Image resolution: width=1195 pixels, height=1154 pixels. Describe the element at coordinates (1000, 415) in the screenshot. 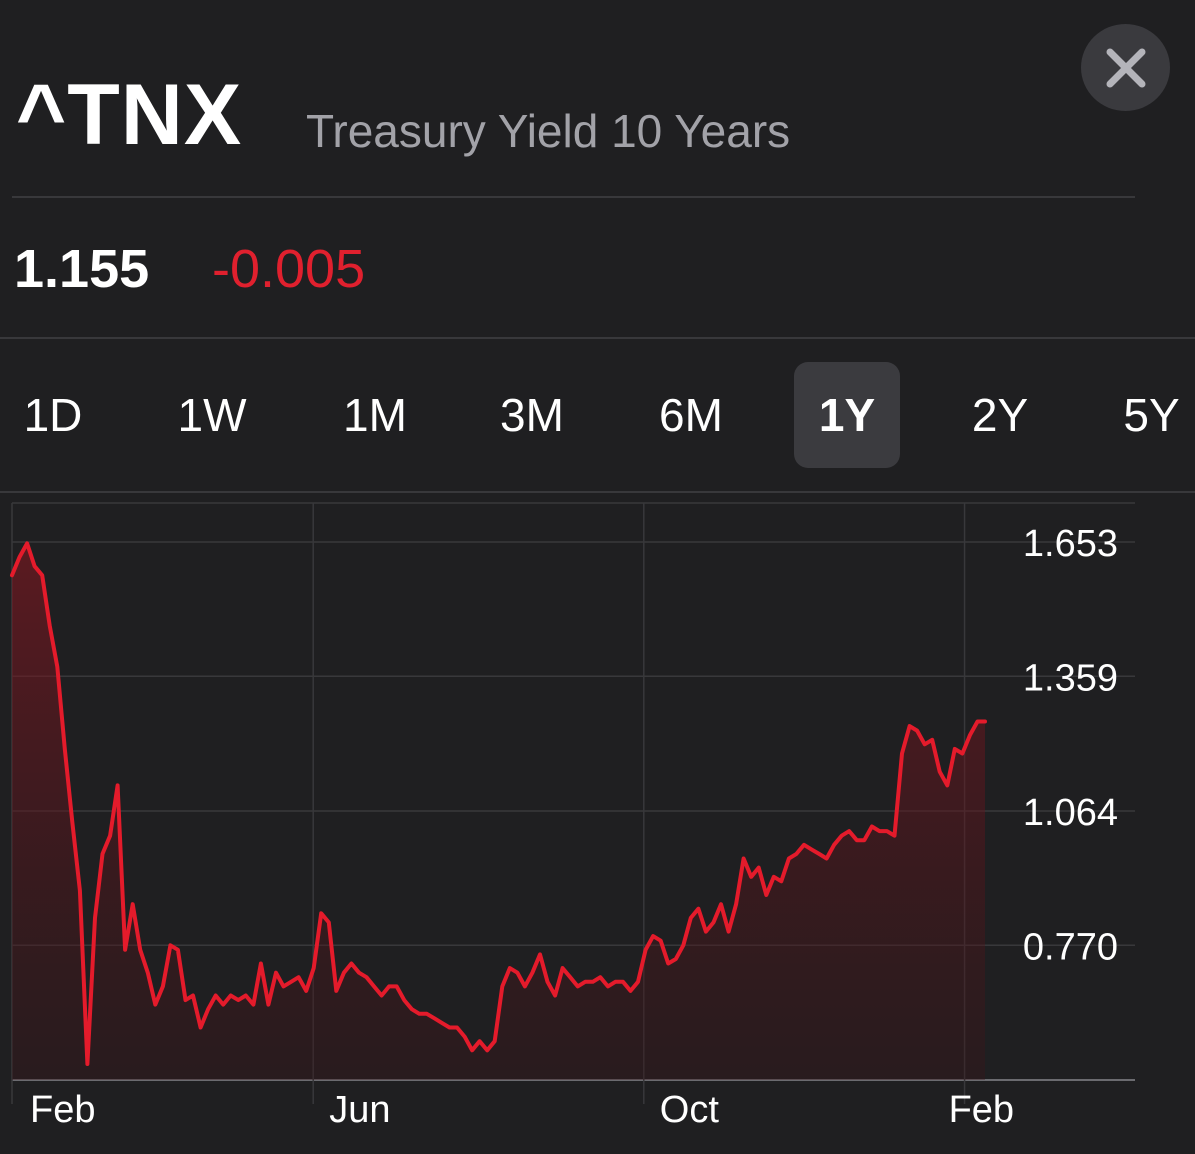

I see `range-tab-2y: 2Y` at that location.